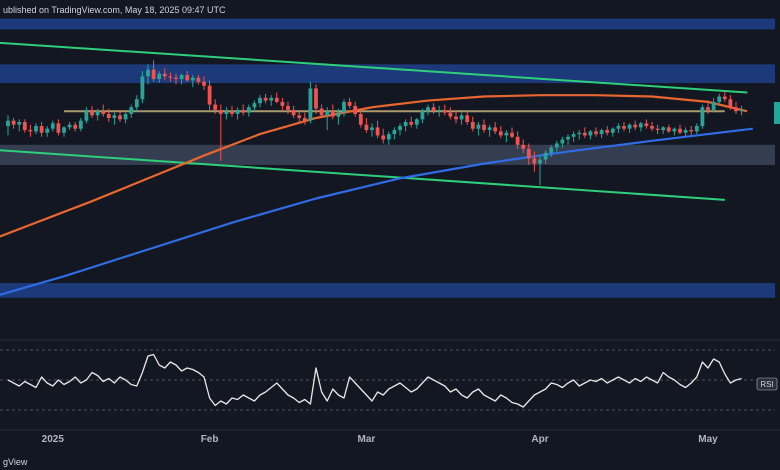 Image resolution: width=780 pixels, height=470 pixels. Describe the element at coordinates (210, 439) in the screenshot. I see `x-tick-label: Feb` at that location.